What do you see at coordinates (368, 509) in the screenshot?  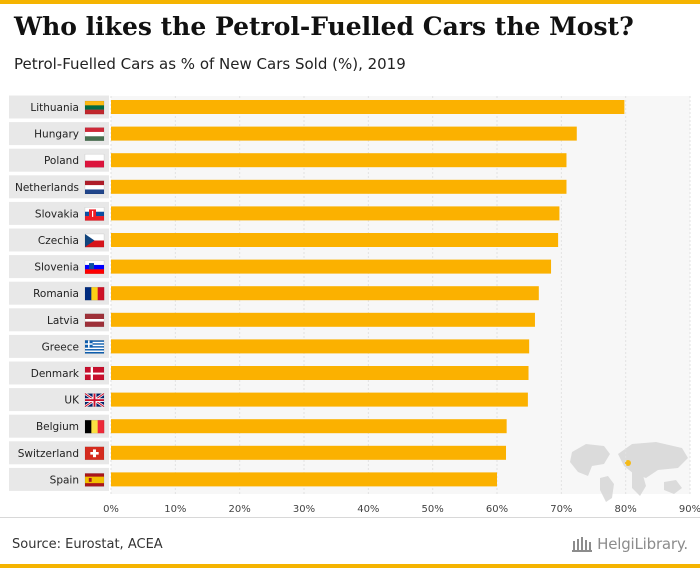 I see `x-tick-label: 40%` at bounding box center [368, 509].